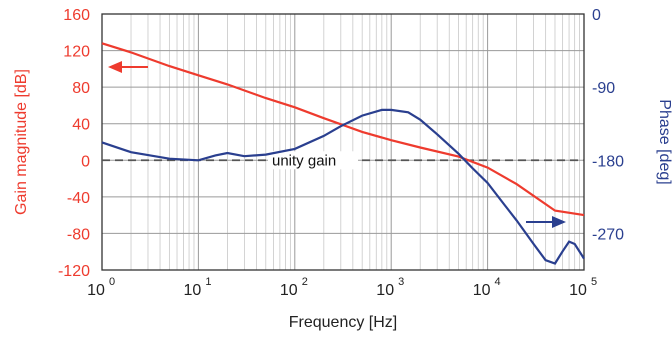  I want to click on left-axis-ticks: 160 120 80 40 0 -40 -80 -120, so click(74, 143).